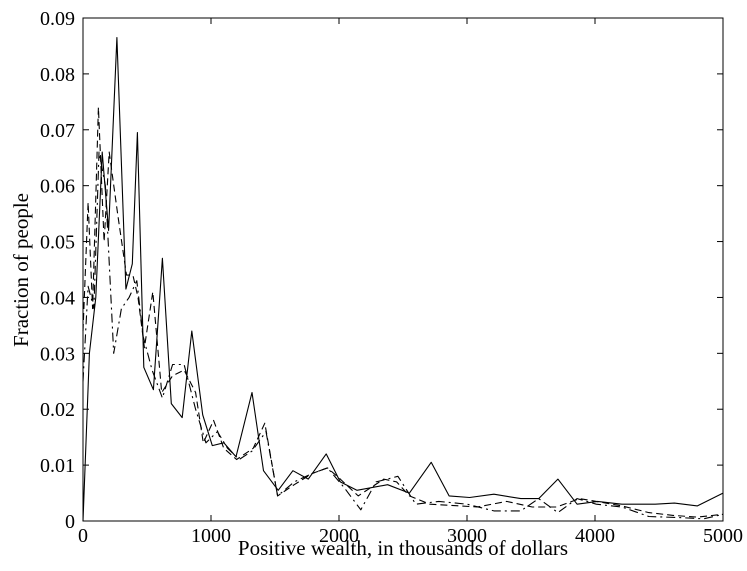  What do you see at coordinates (211, 536) in the screenshot?
I see `x-tick-label: 1000` at bounding box center [211, 536].